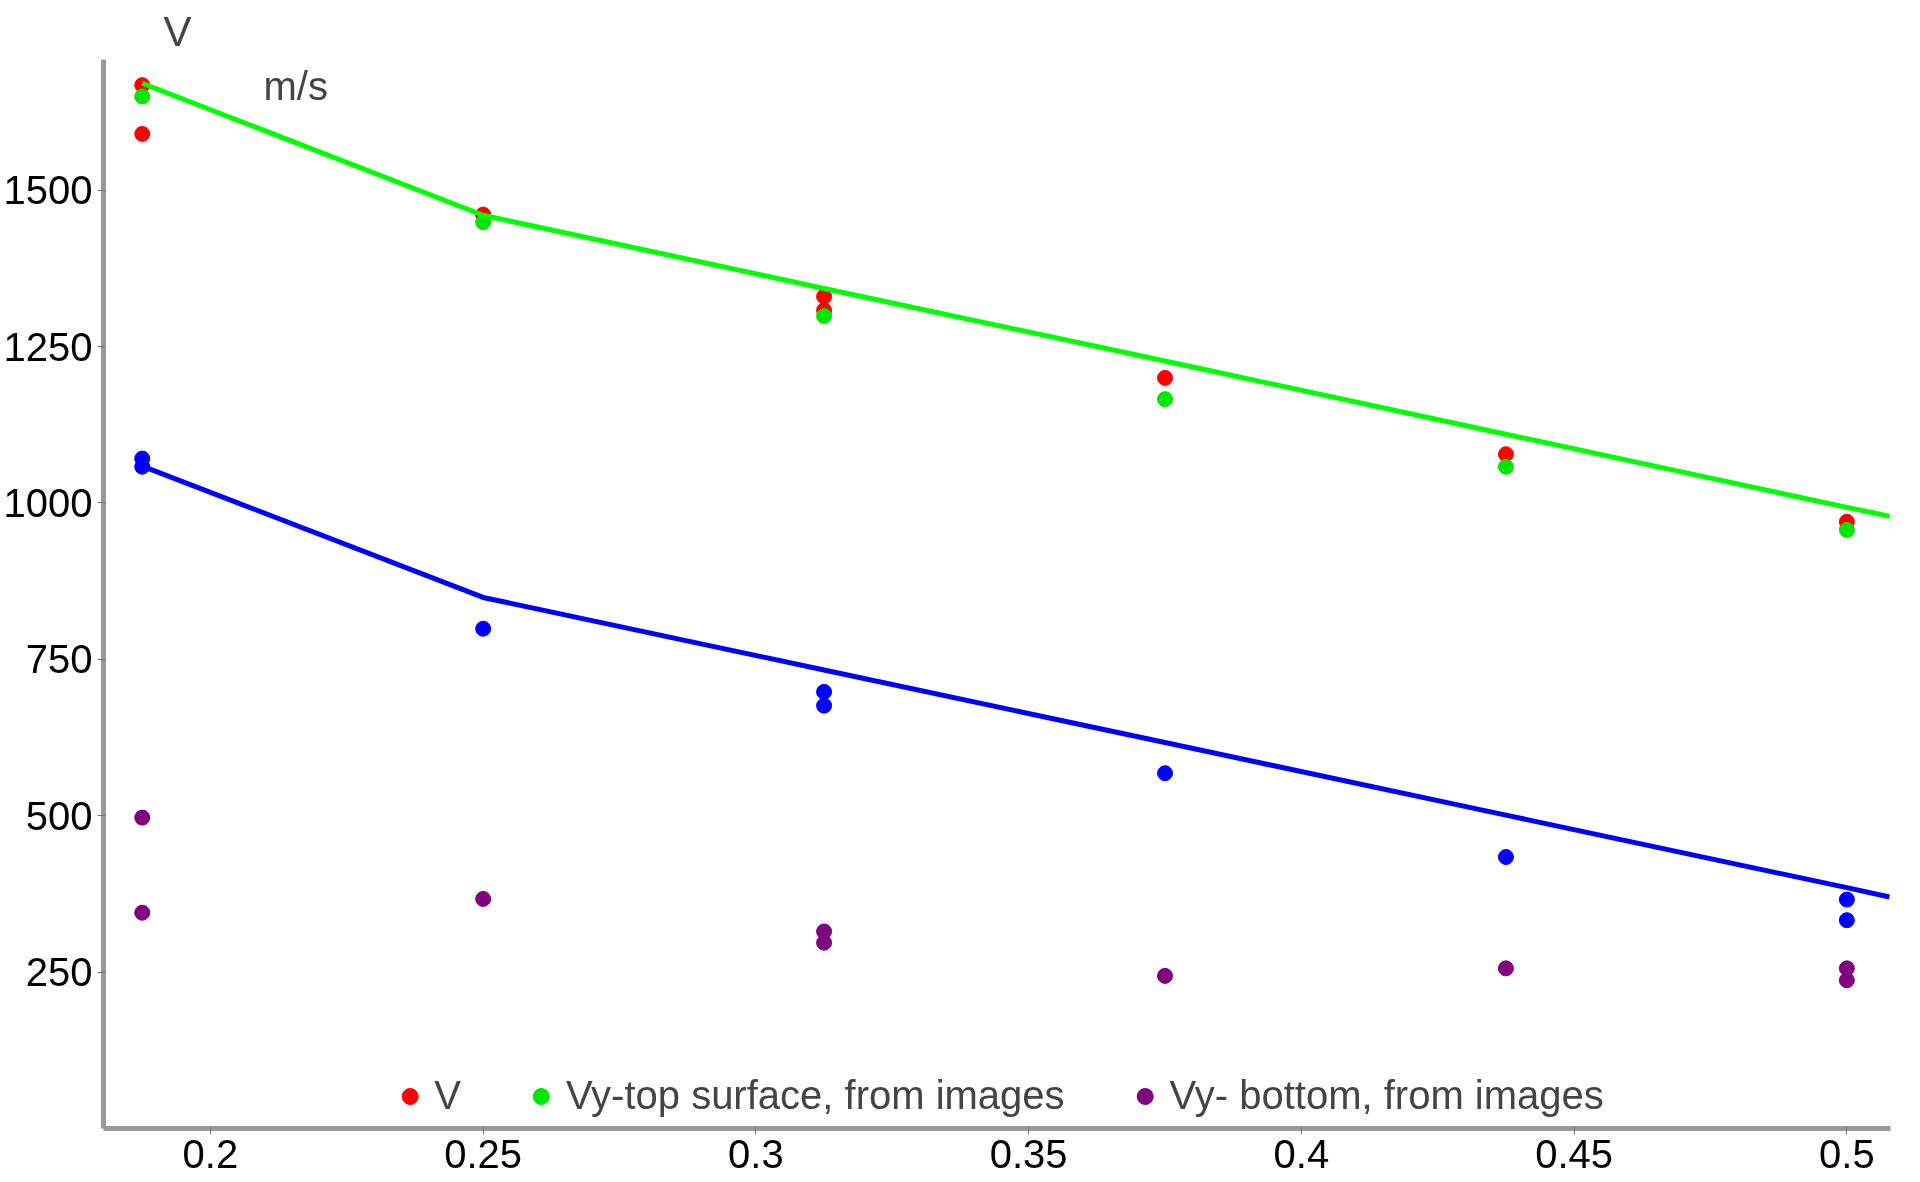  I want to click on y-tick-label: 750, so click(59, 659).